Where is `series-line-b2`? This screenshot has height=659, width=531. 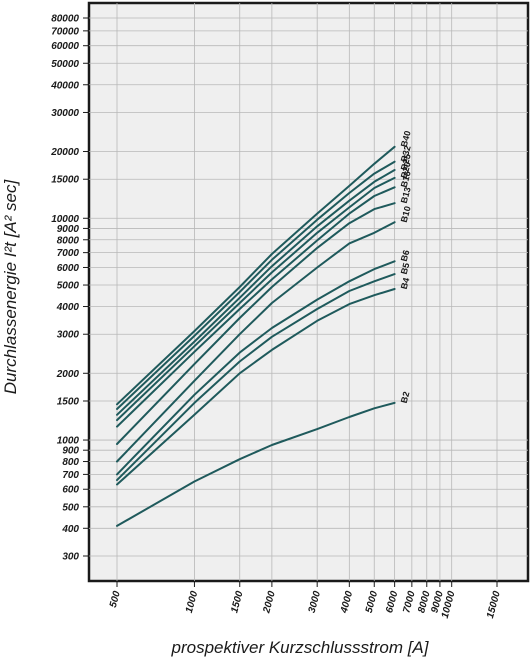
series-line-b2 is located at coordinates (256, 464).